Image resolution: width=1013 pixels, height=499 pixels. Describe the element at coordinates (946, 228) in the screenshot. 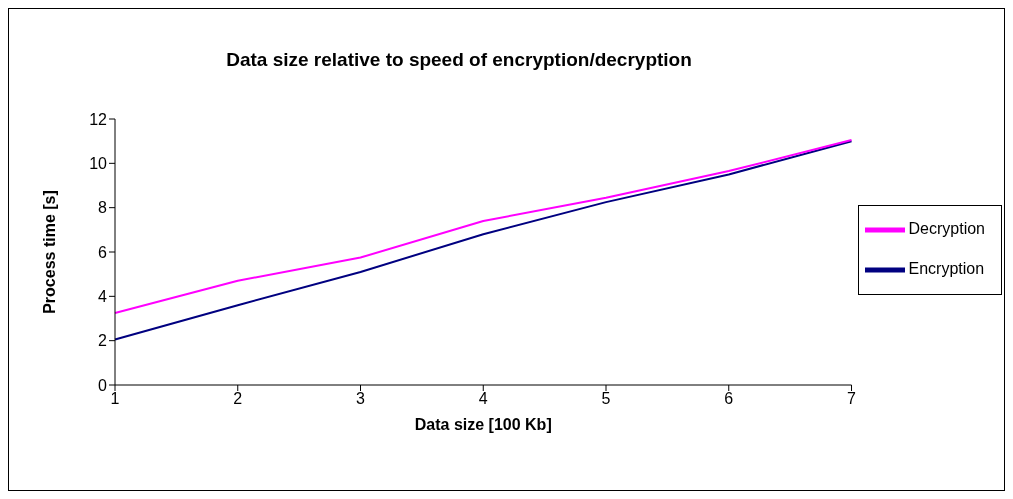

I see `legend-label: Decryption` at that location.